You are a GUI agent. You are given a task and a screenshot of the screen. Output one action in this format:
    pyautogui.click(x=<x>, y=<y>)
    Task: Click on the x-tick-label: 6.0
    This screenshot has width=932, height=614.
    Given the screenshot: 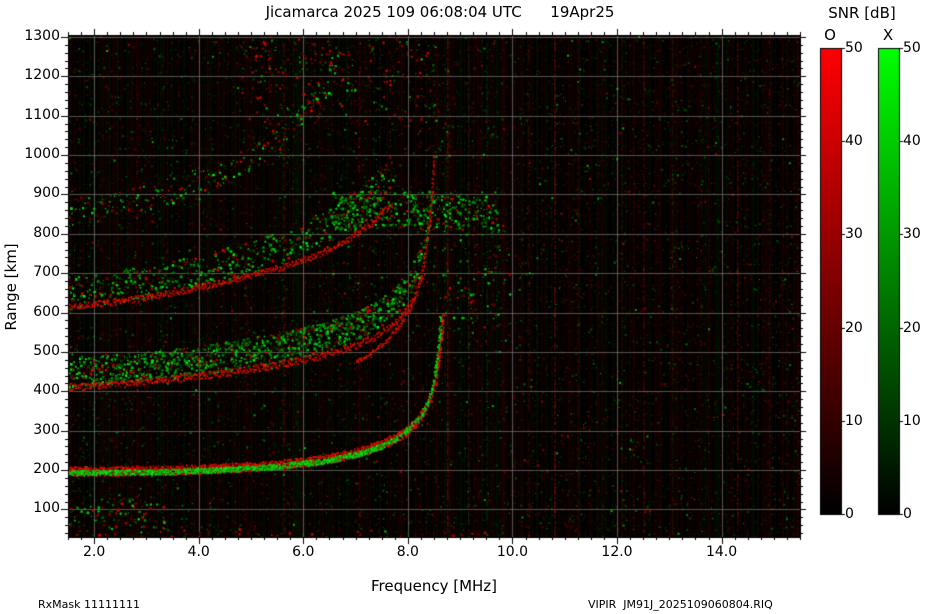 What is the action you would take?
    pyautogui.click(x=303, y=552)
    